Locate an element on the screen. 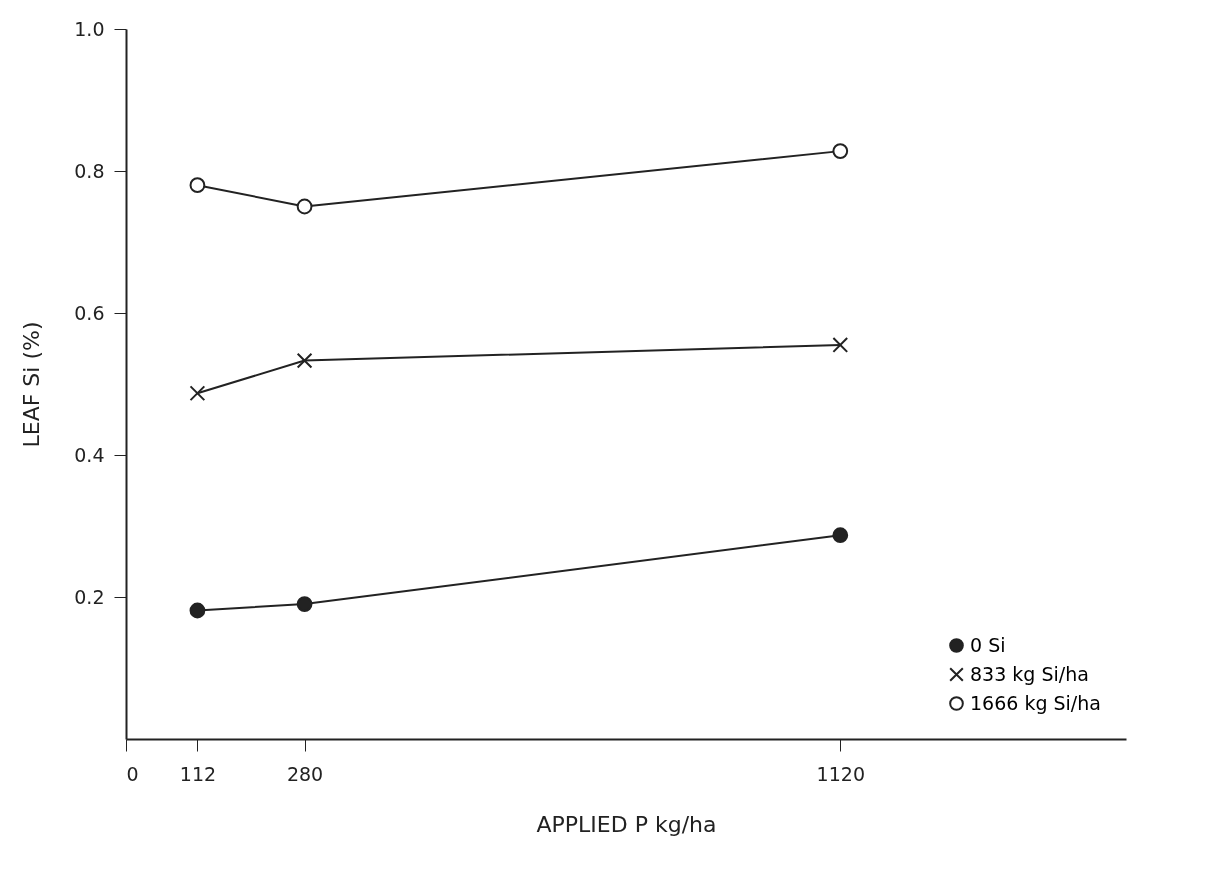 The height and width of the screenshot is (884, 1214). legend-label: 833 kg Si/ha is located at coordinates (1029, 673).